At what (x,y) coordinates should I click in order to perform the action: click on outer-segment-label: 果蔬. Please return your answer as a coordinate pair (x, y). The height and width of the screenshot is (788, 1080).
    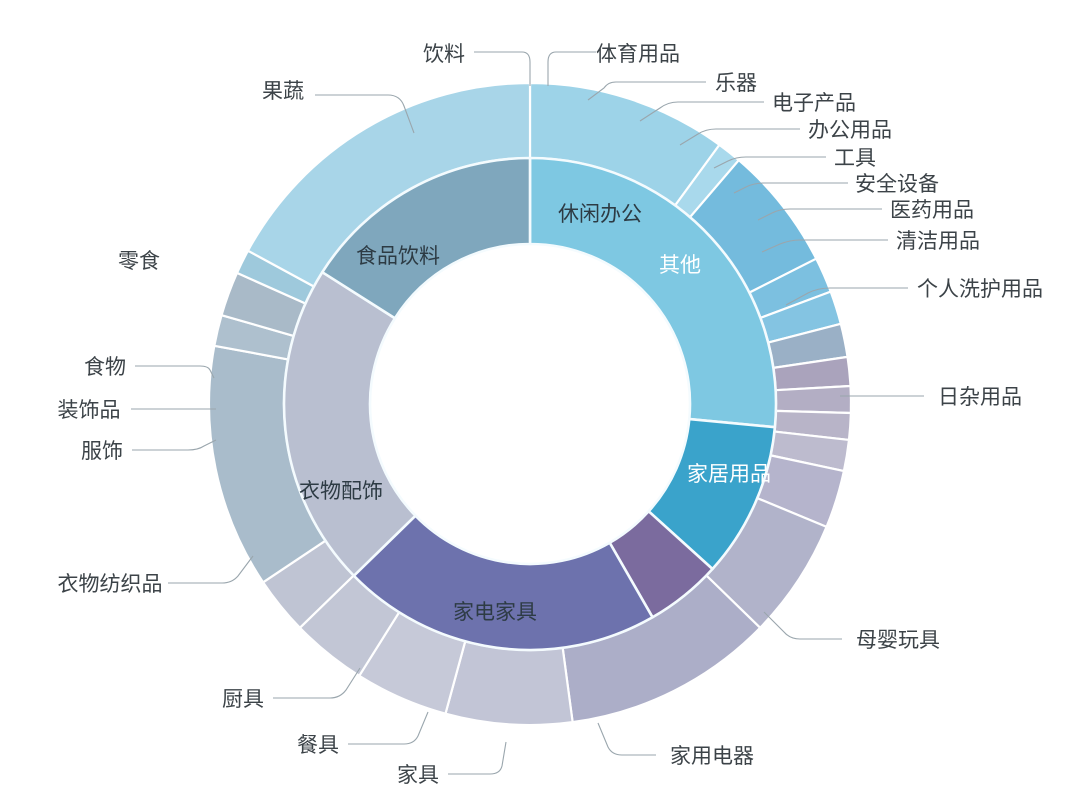
    Looking at the image, I should click on (283, 91).